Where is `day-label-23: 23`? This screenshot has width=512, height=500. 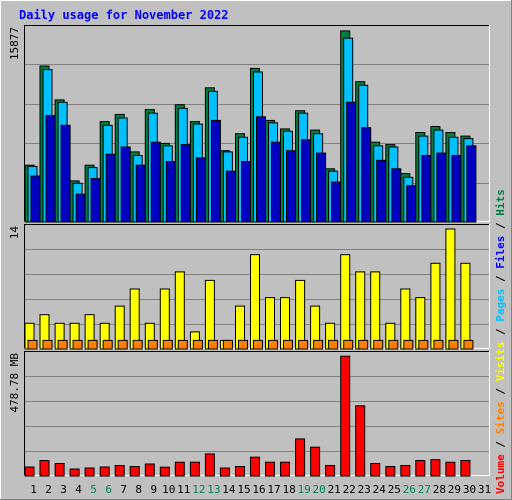
day-label-23: 23 is located at coordinates (364, 489).